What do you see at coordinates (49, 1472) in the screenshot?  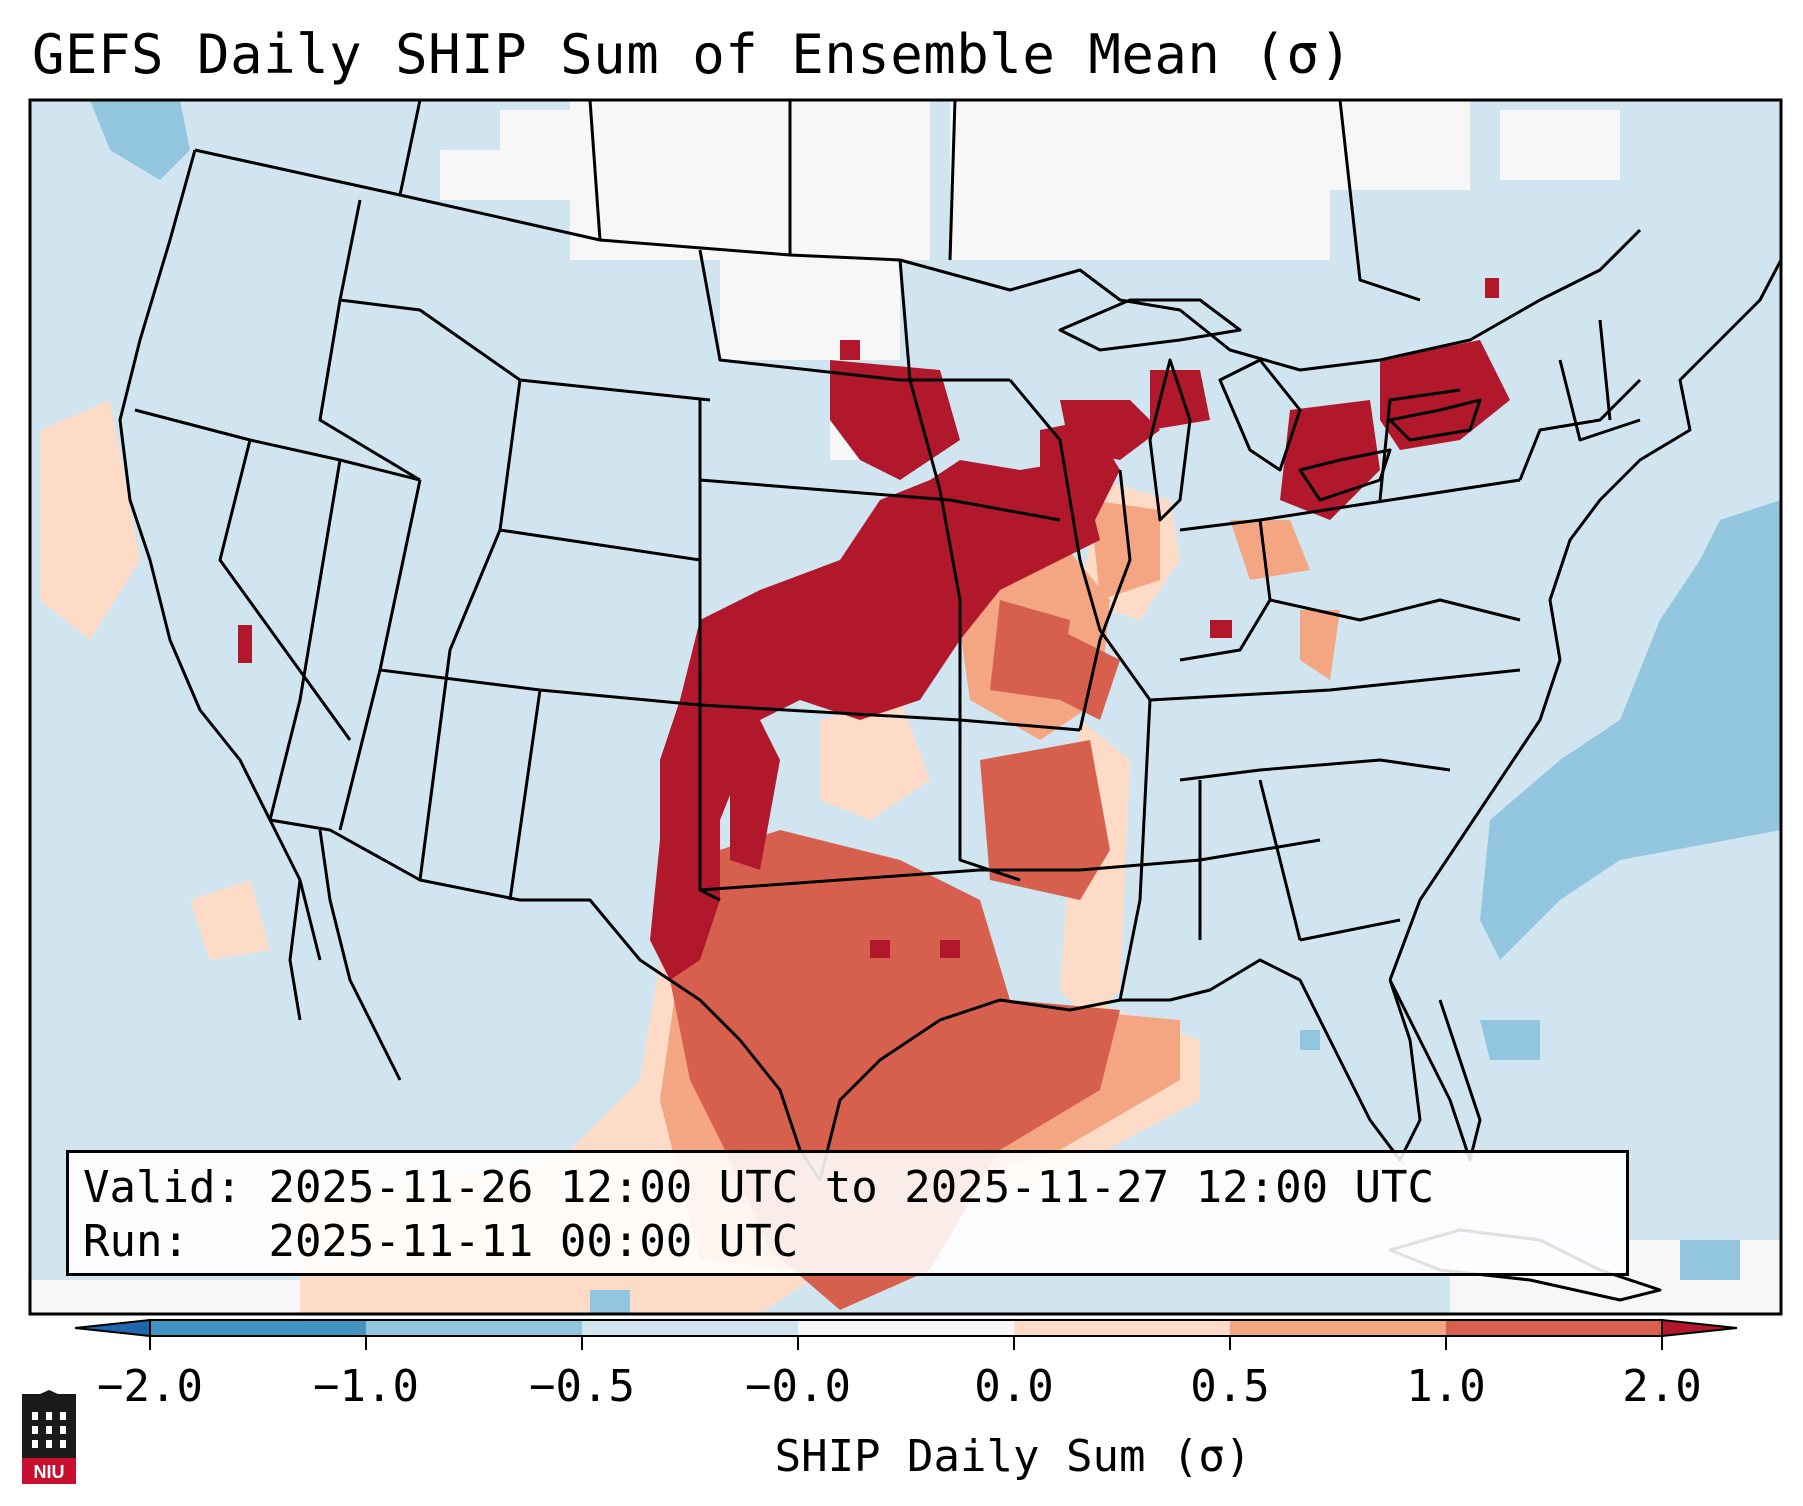 I see `logo-text: NIU` at bounding box center [49, 1472].